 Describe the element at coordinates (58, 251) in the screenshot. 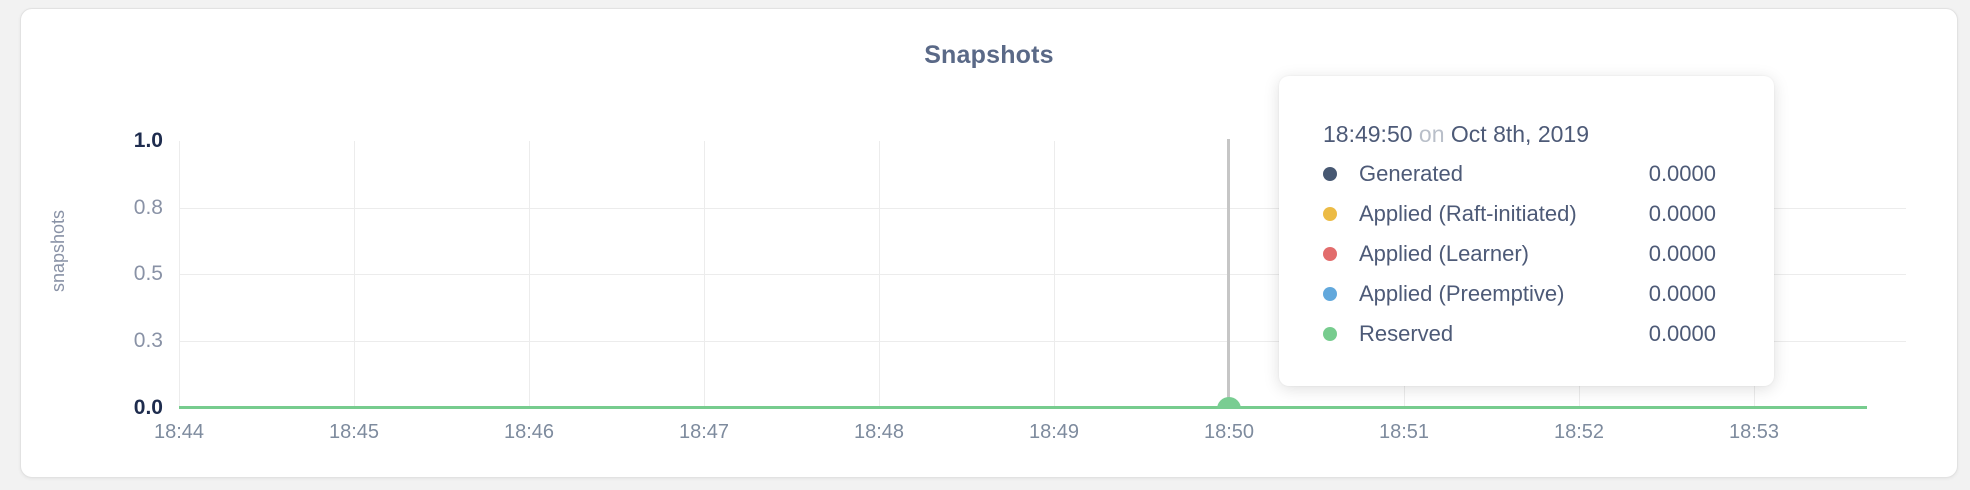

I see `y-axis-label: snapshots` at that location.